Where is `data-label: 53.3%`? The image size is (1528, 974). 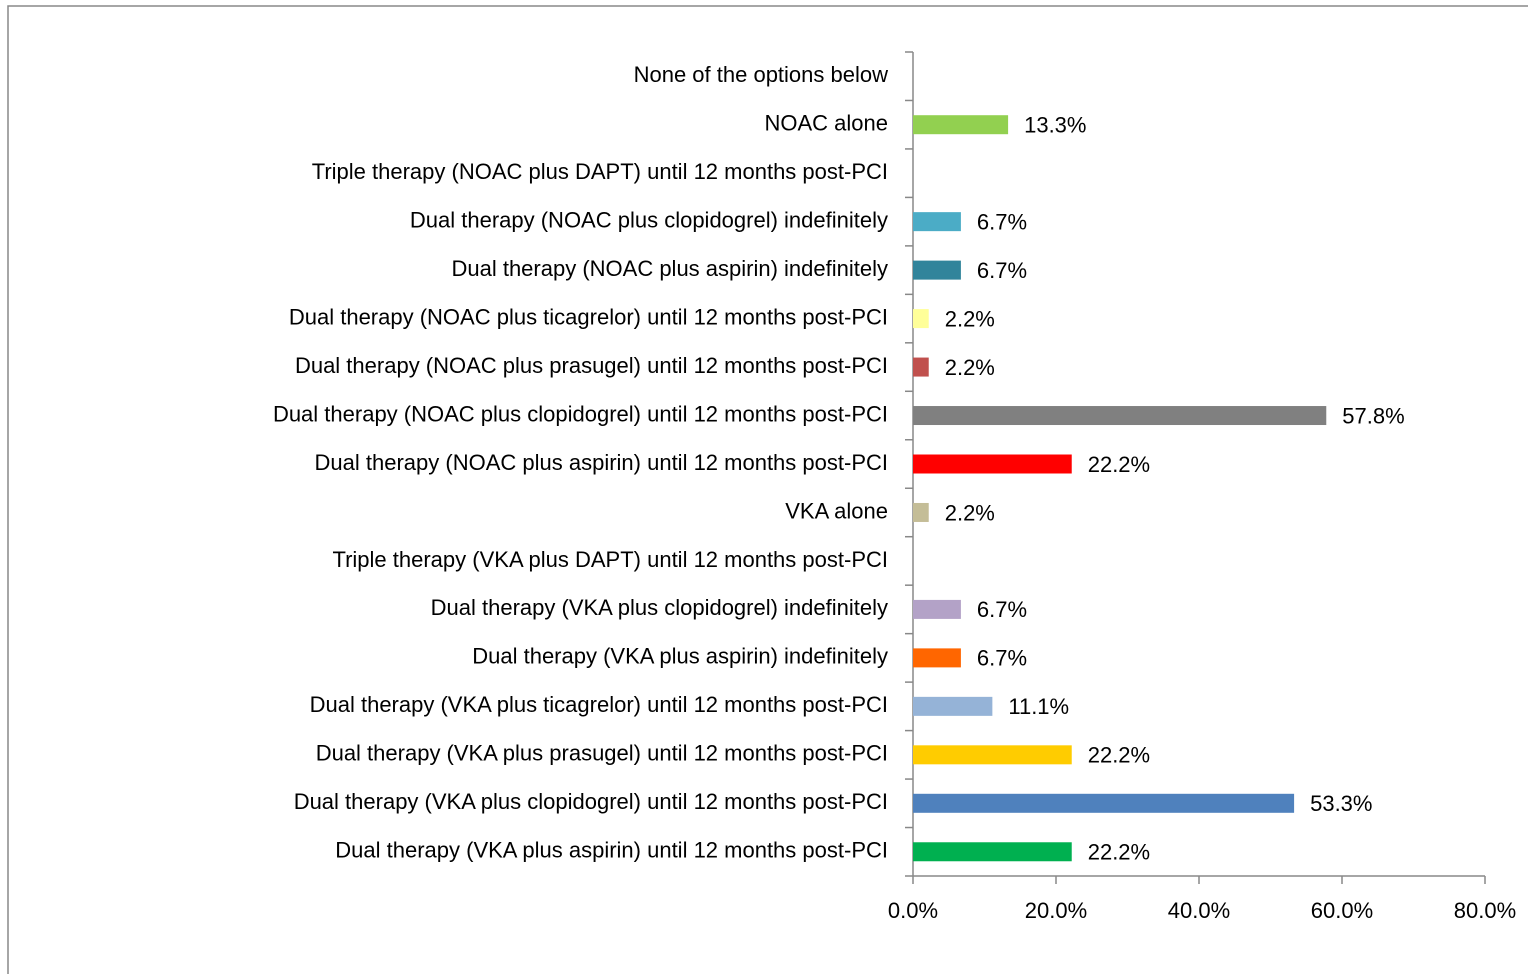 data-label: 53.3% is located at coordinates (1341, 803).